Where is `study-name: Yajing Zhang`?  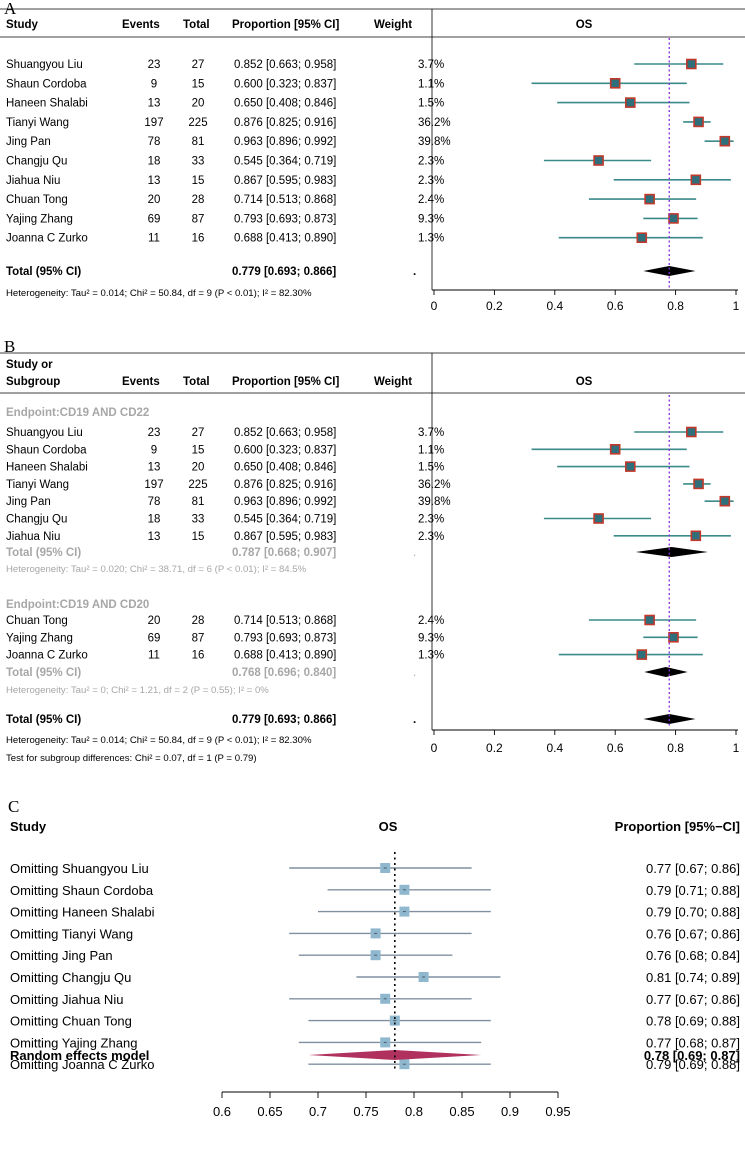
study-name: Yajing Zhang is located at coordinates (39, 638).